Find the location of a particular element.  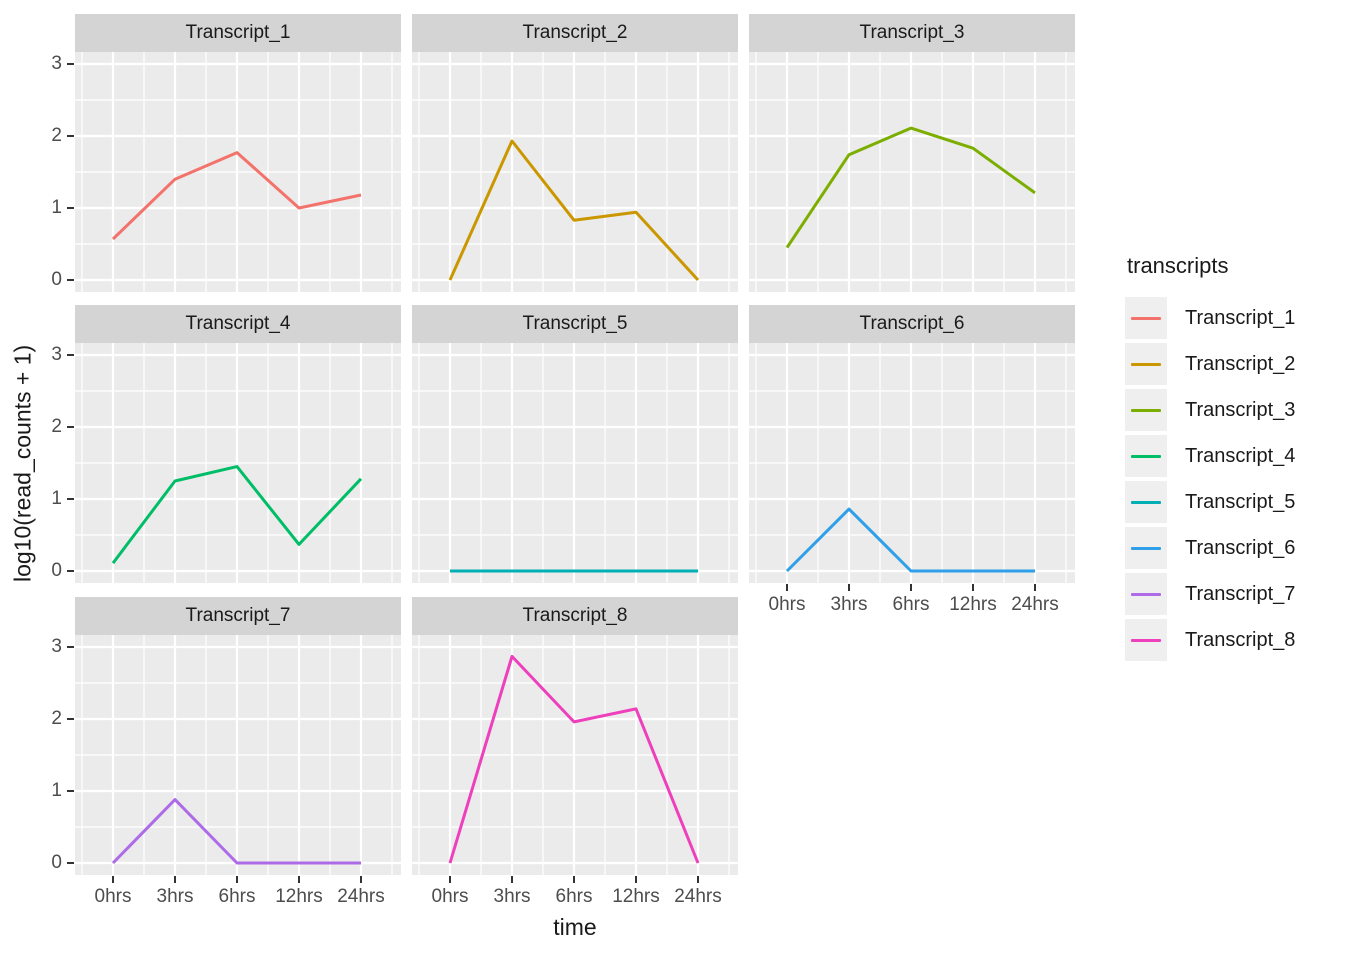

legend-entry: Transcript_3 is located at coordinates (1210, 410).